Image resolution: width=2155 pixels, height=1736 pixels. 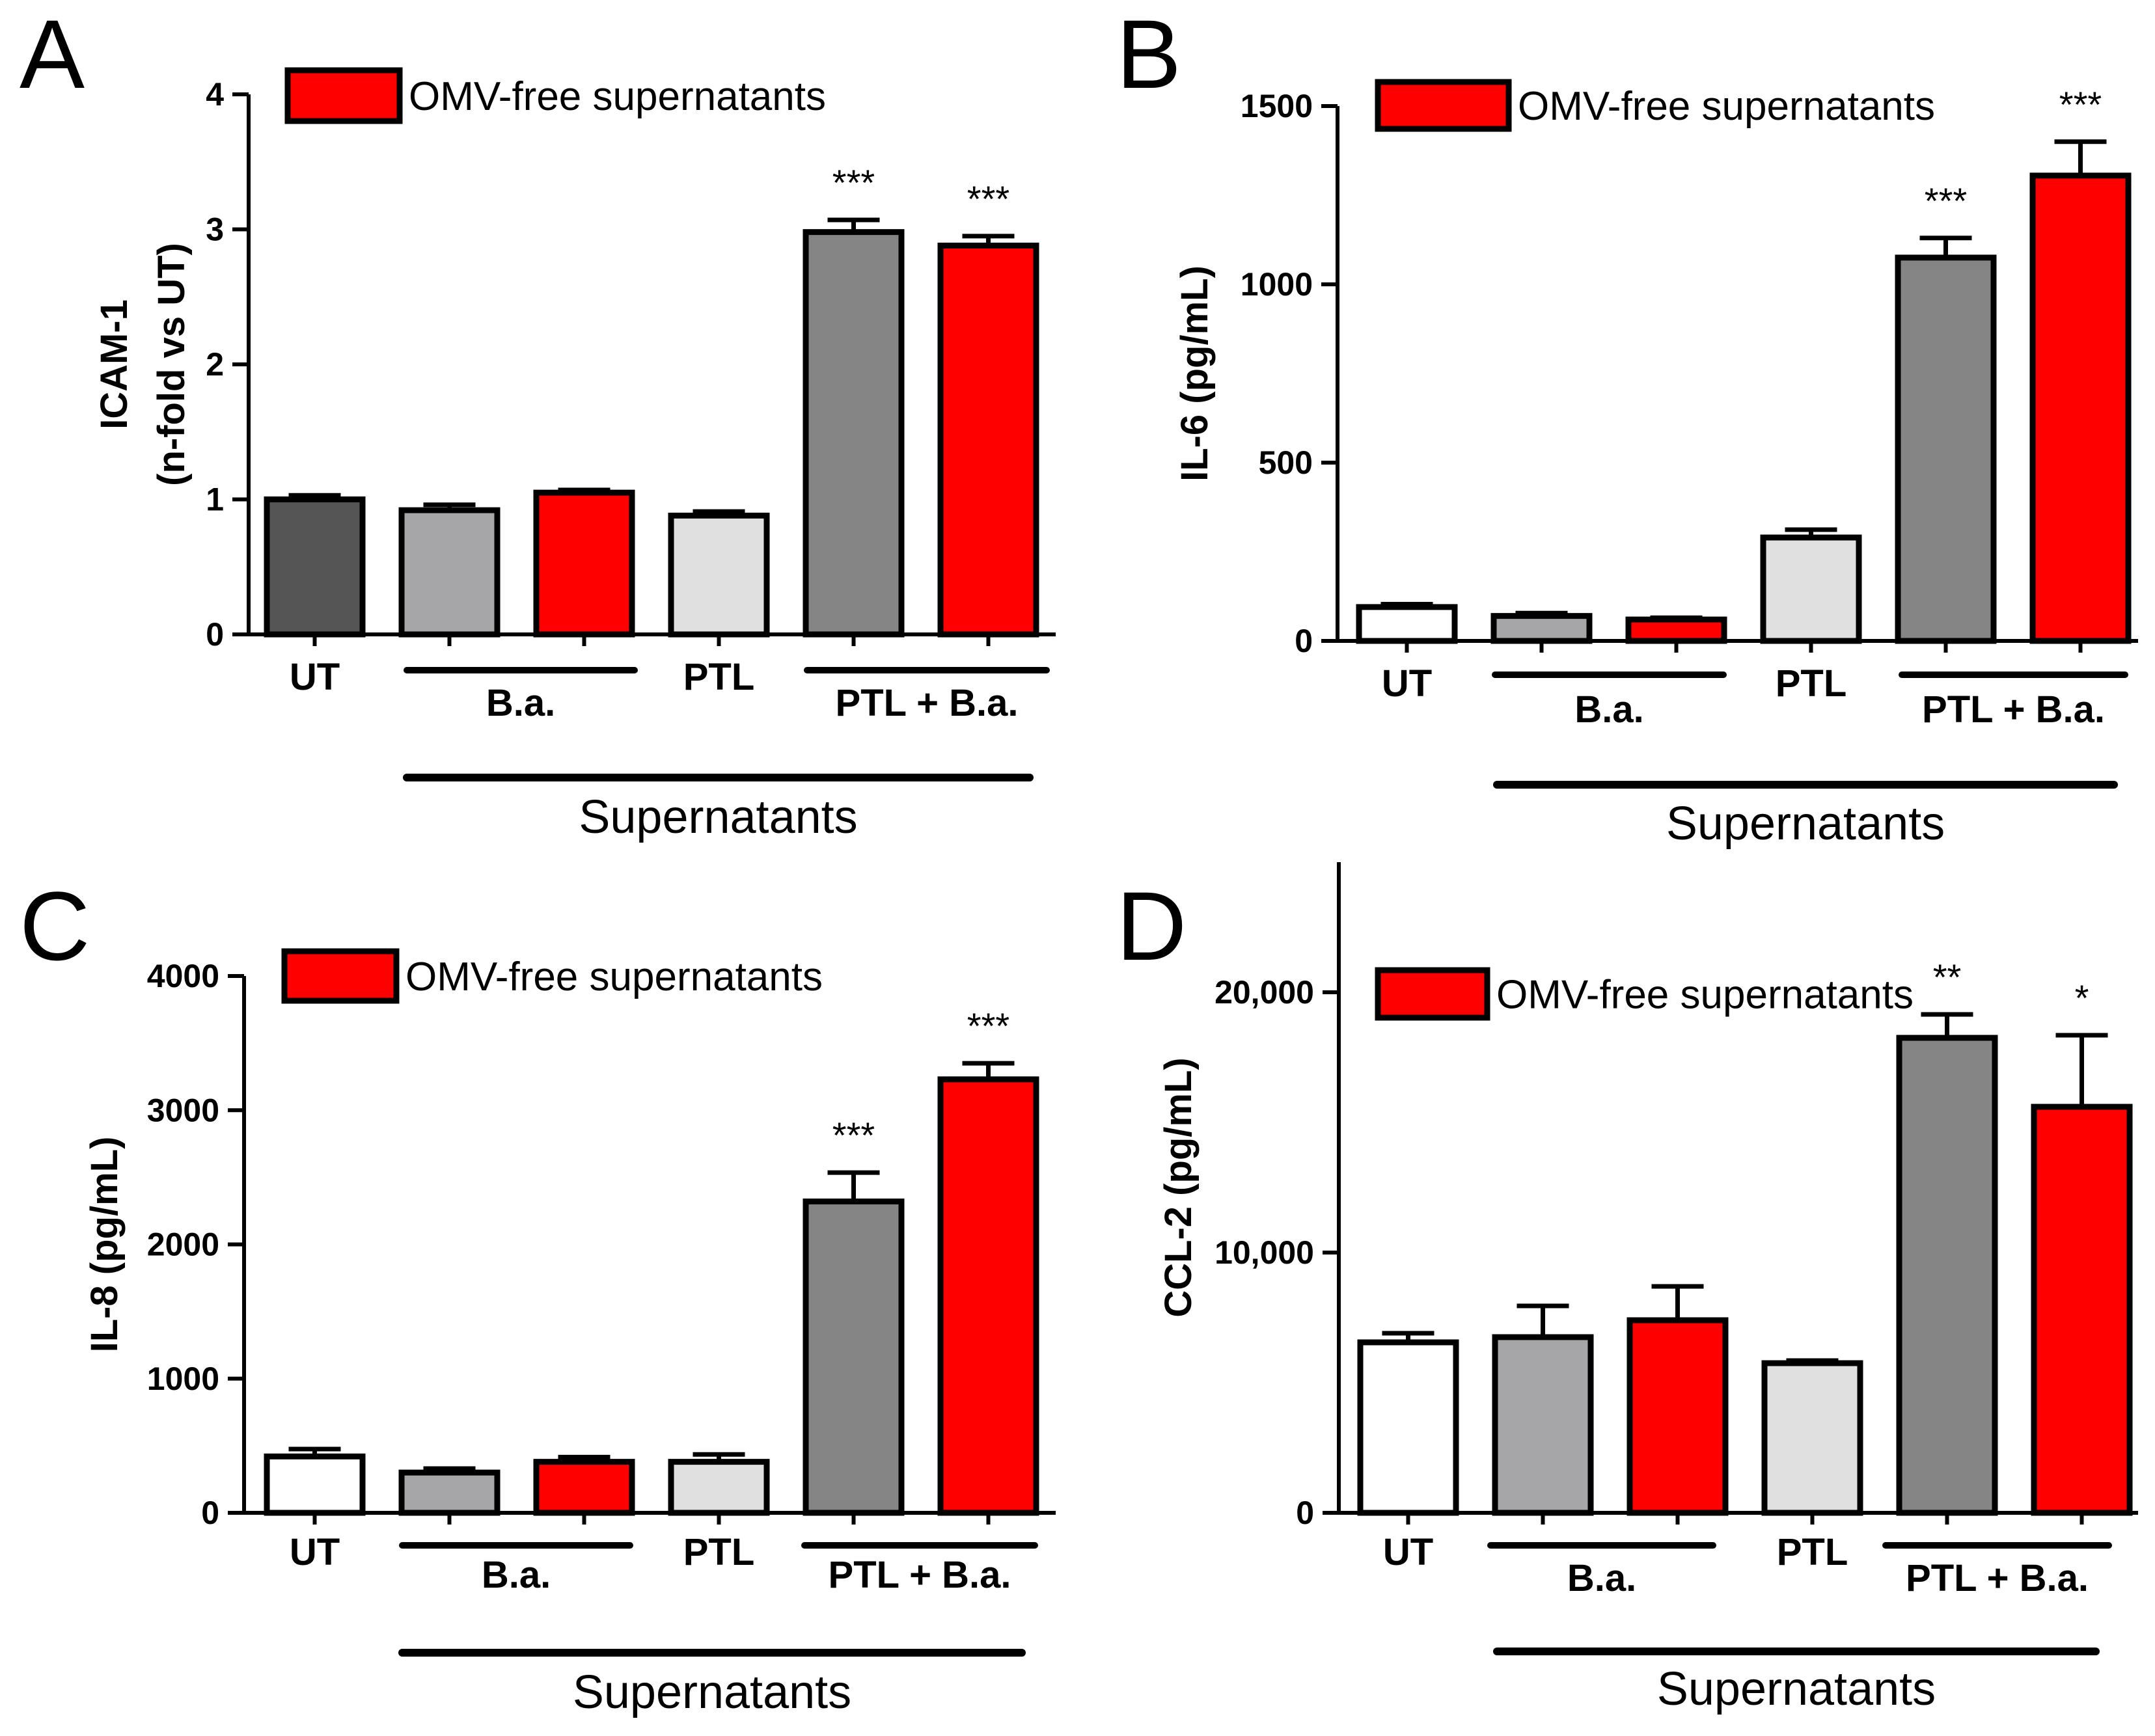 I want to click on y-axis-label: IL-8 (pg/mL), so click(x=104, y=1245).